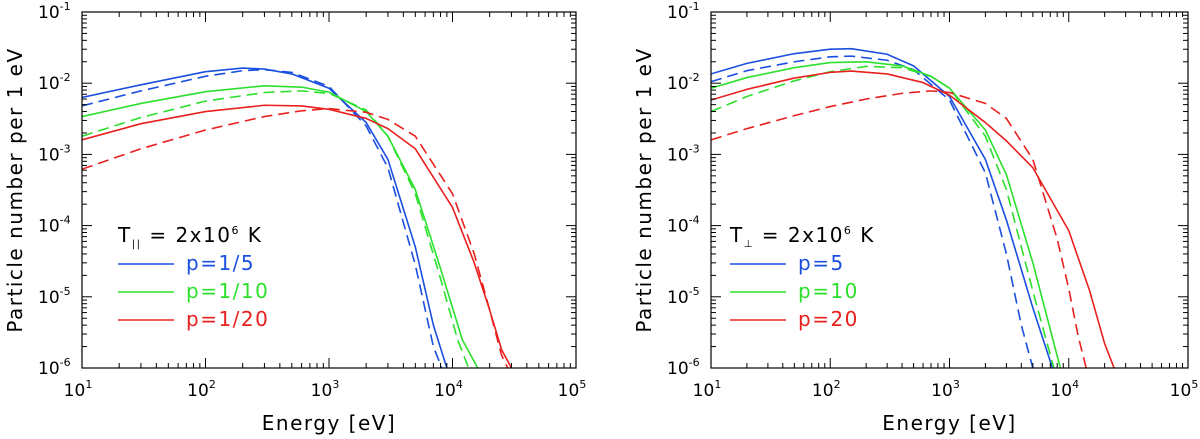 The width and height of the screenshot is (1200, 439). What do you see at coordinates (193, 277) in the screenshot?
I see `legend: T|| = 2x106 Kp=1/5 p=1/10 p=1/20` at bounding box center [193, 277].